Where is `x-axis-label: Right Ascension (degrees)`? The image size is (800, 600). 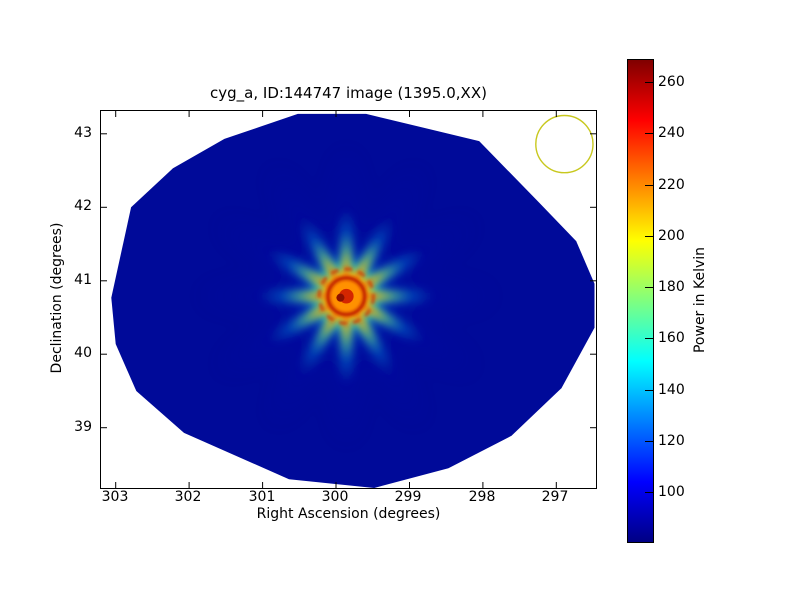
x-axis-label: Right Ascension (degrees) is located at coordinates (348, 514).